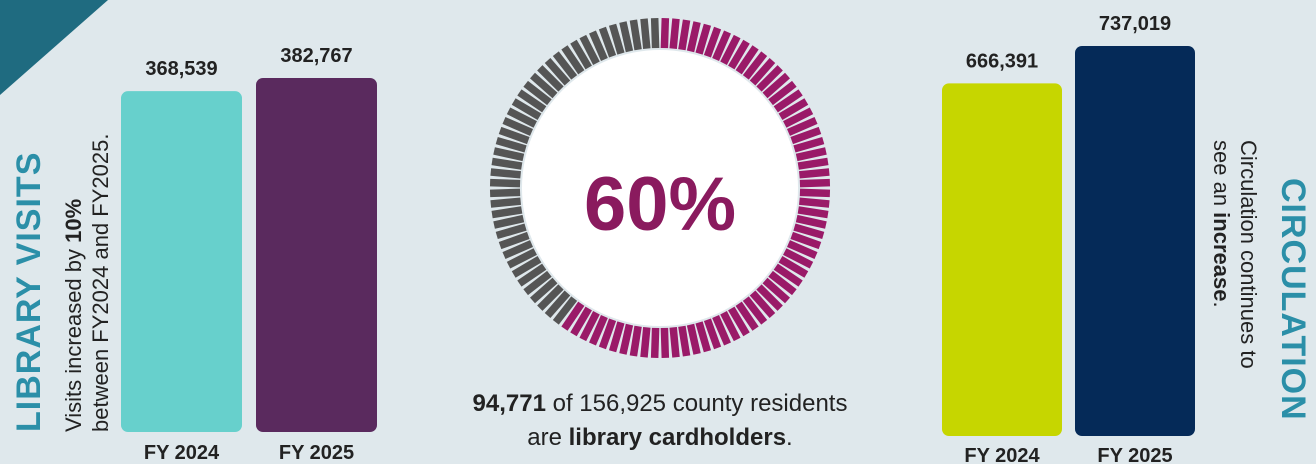 The image size is (1316, 464). What do you see at coordinates (29, 291) in the screenshot?
I see `library-visits-title: LIBRARY VISITS` at bounding box center [29, 291].